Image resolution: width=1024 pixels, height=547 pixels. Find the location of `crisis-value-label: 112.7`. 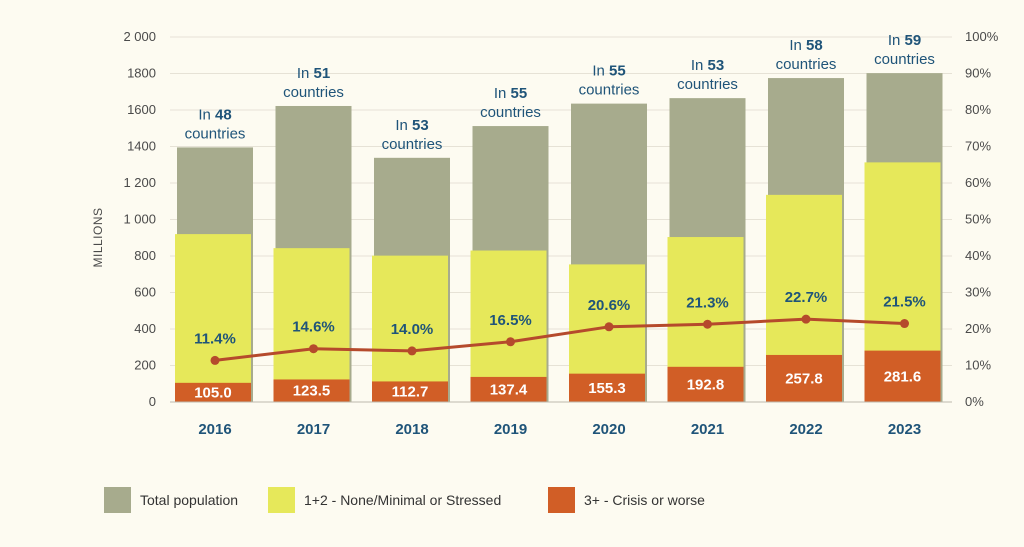

crisis-value-label: 112.7 is located at coordinates (410, 392).